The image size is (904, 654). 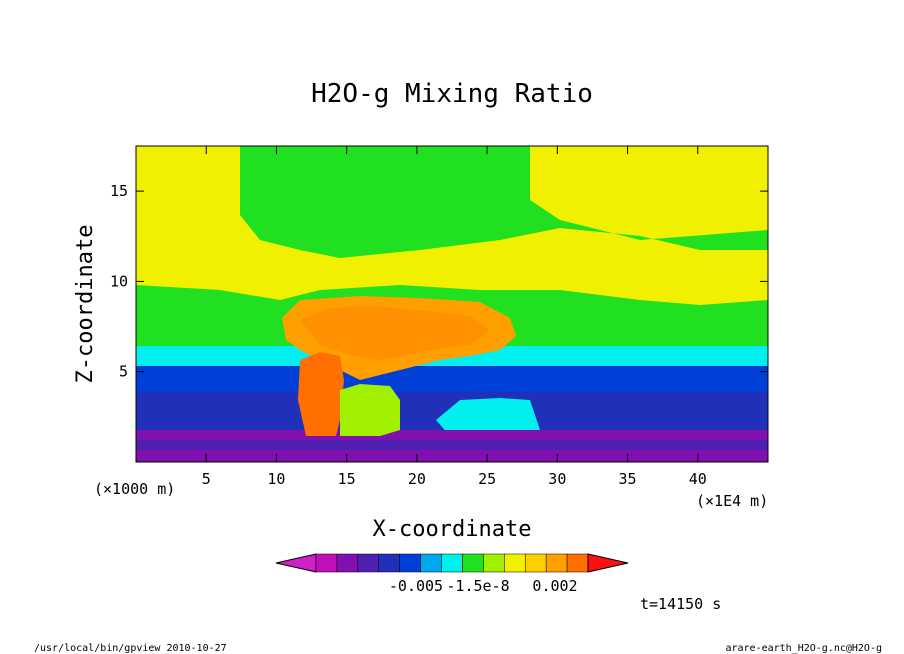 I want to click on footer-left: /usr/local/bin/gpview 2010-10-27, so click(x=130, y=648).